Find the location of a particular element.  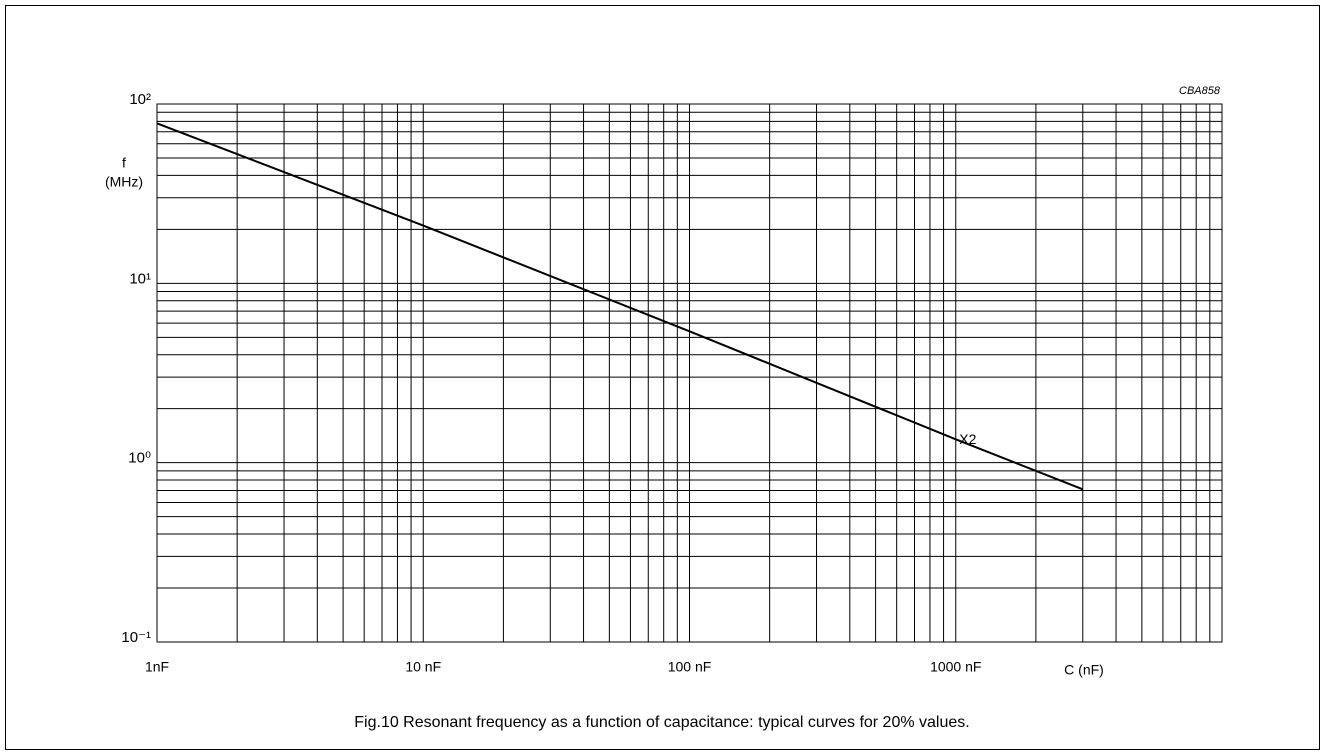

y-axis-label: (MHz) is located at coordinates (124, 182).